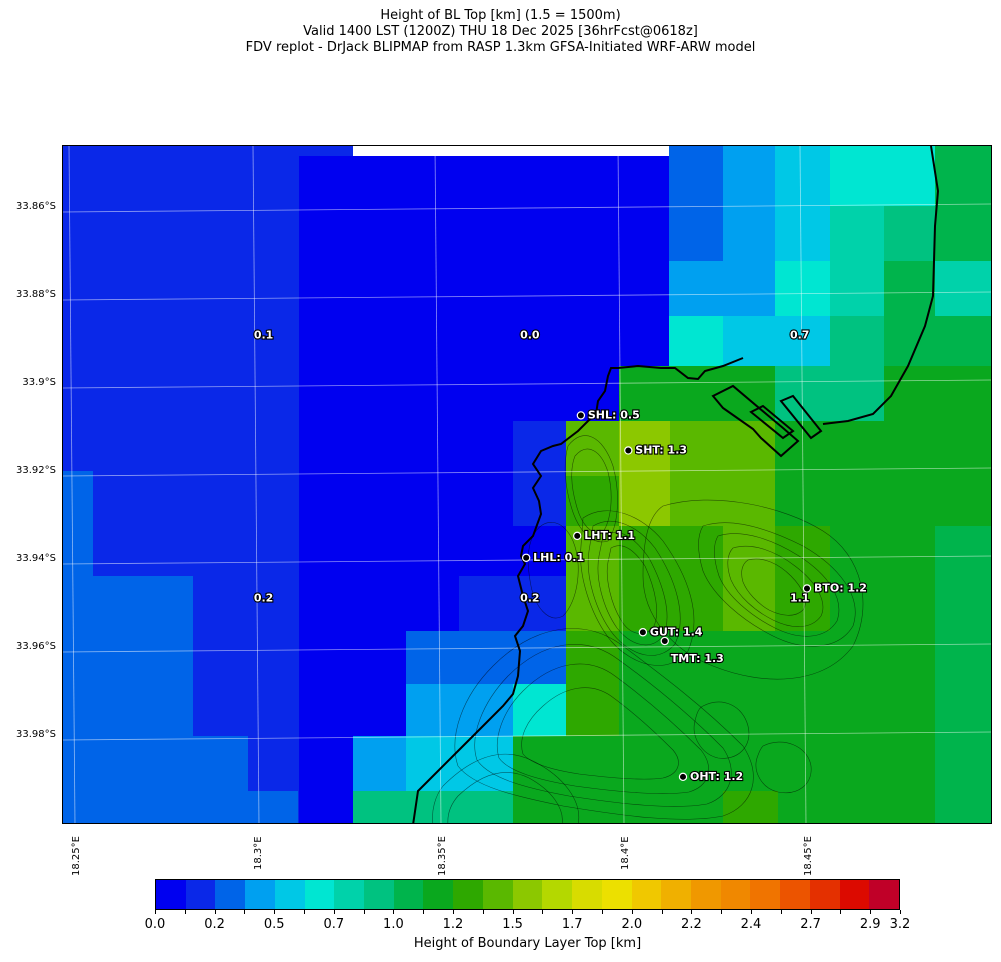 The width and height of the screenshot is (1001, 962). What do you see at coordinates (609, 535) in the screenshot?
I see `station-label-lht: LHT: 1.1` at bounding box center [609, 535].